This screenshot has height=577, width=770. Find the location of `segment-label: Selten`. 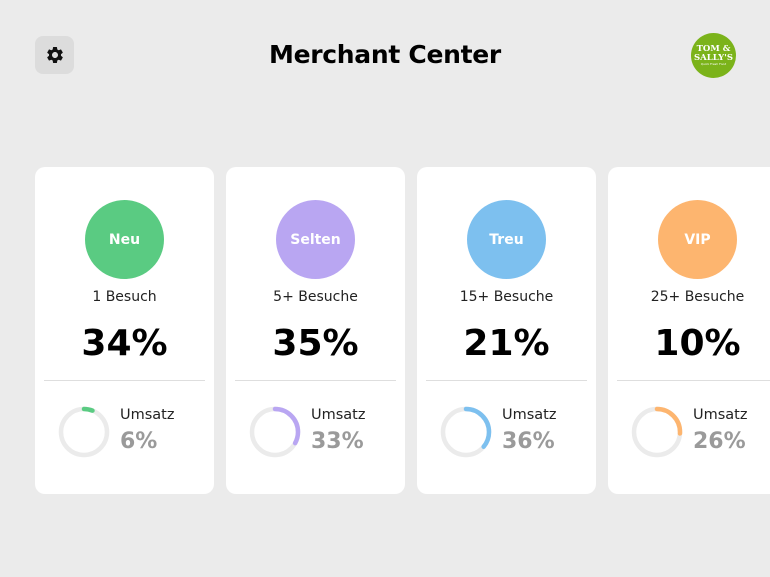

segment-label: Selten is located at coordinates (315, 239).